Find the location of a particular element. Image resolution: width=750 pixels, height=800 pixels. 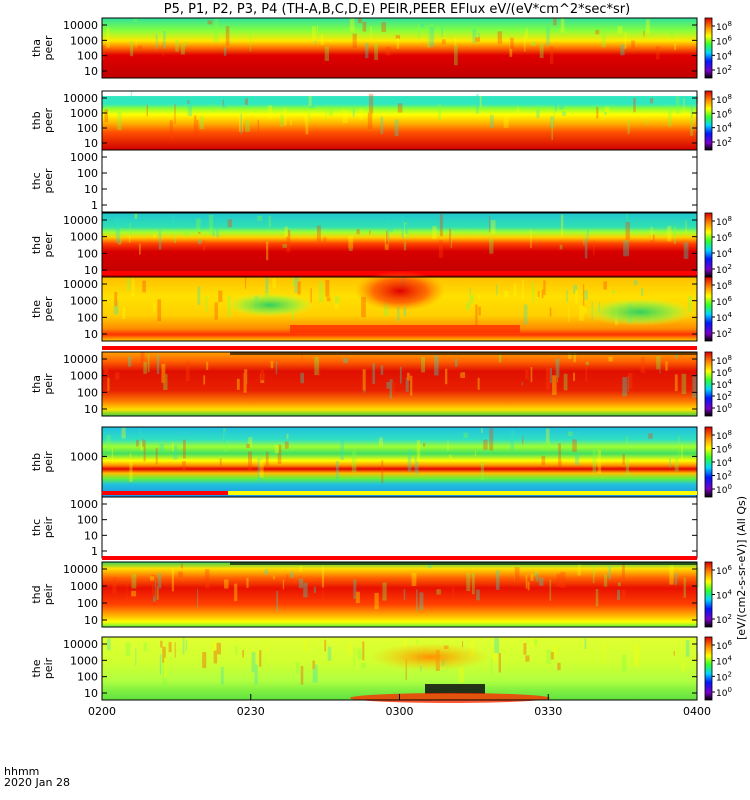

y-axis-label: thbpeer is located at coordinates (42, 121).